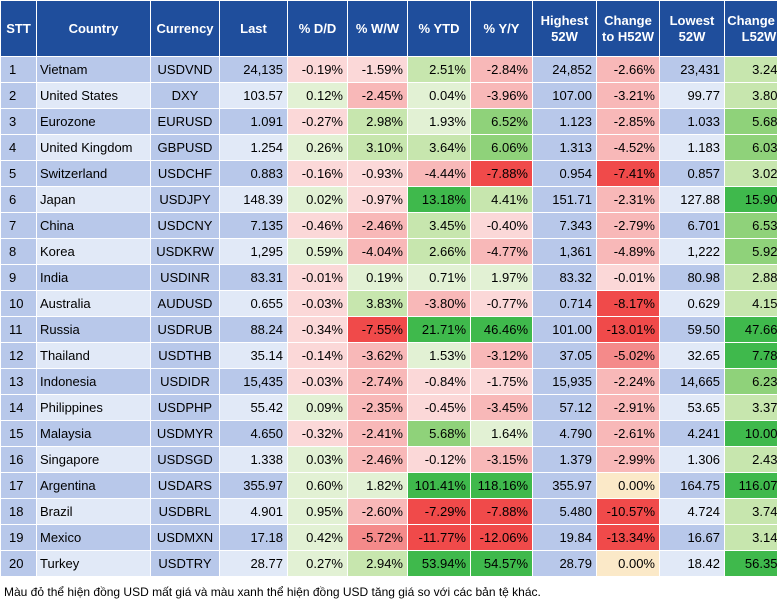  I want to click on low52w-cell: 23,431, so click(692, 69).